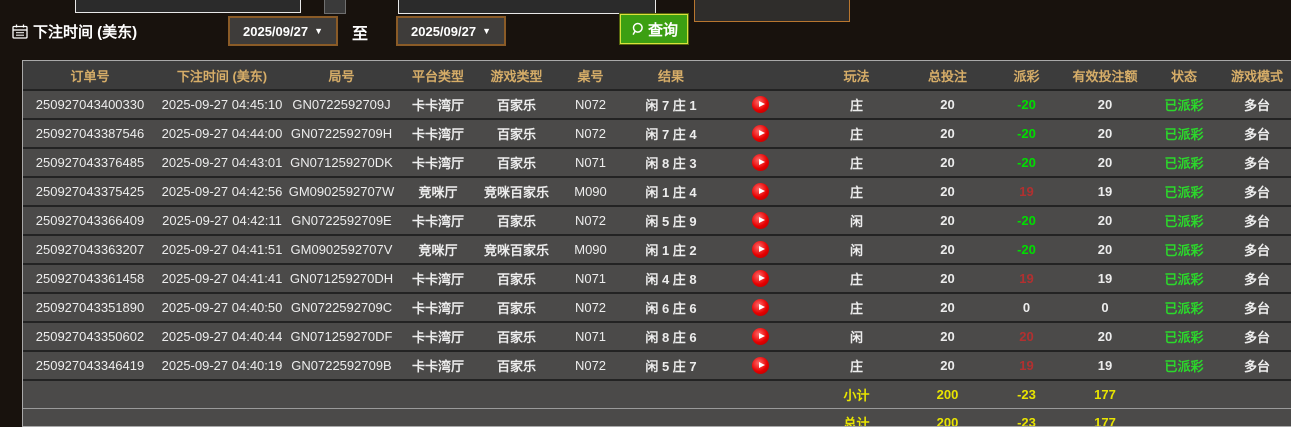 This screenshot has height=427, width=1291. Describe the element at coordinates (654, 29) in the screenshot. I see `query-button: 查询` at that location.